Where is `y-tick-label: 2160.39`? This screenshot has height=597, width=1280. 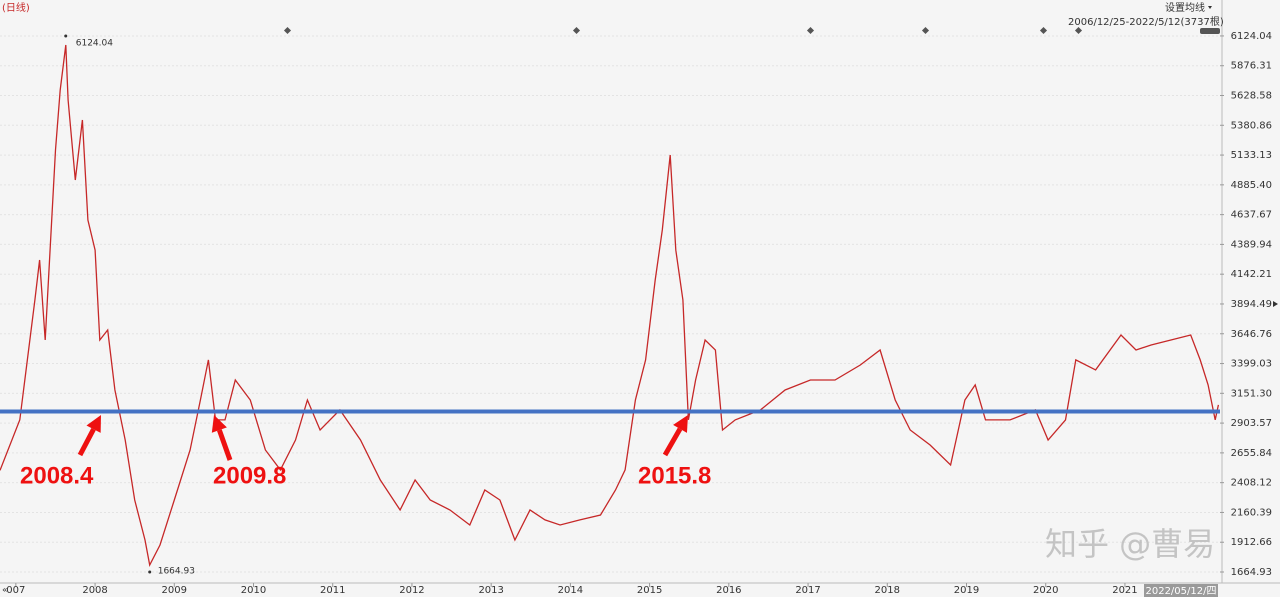
y-tick-label: 2160.39 is located at coordinates (1251, 512).